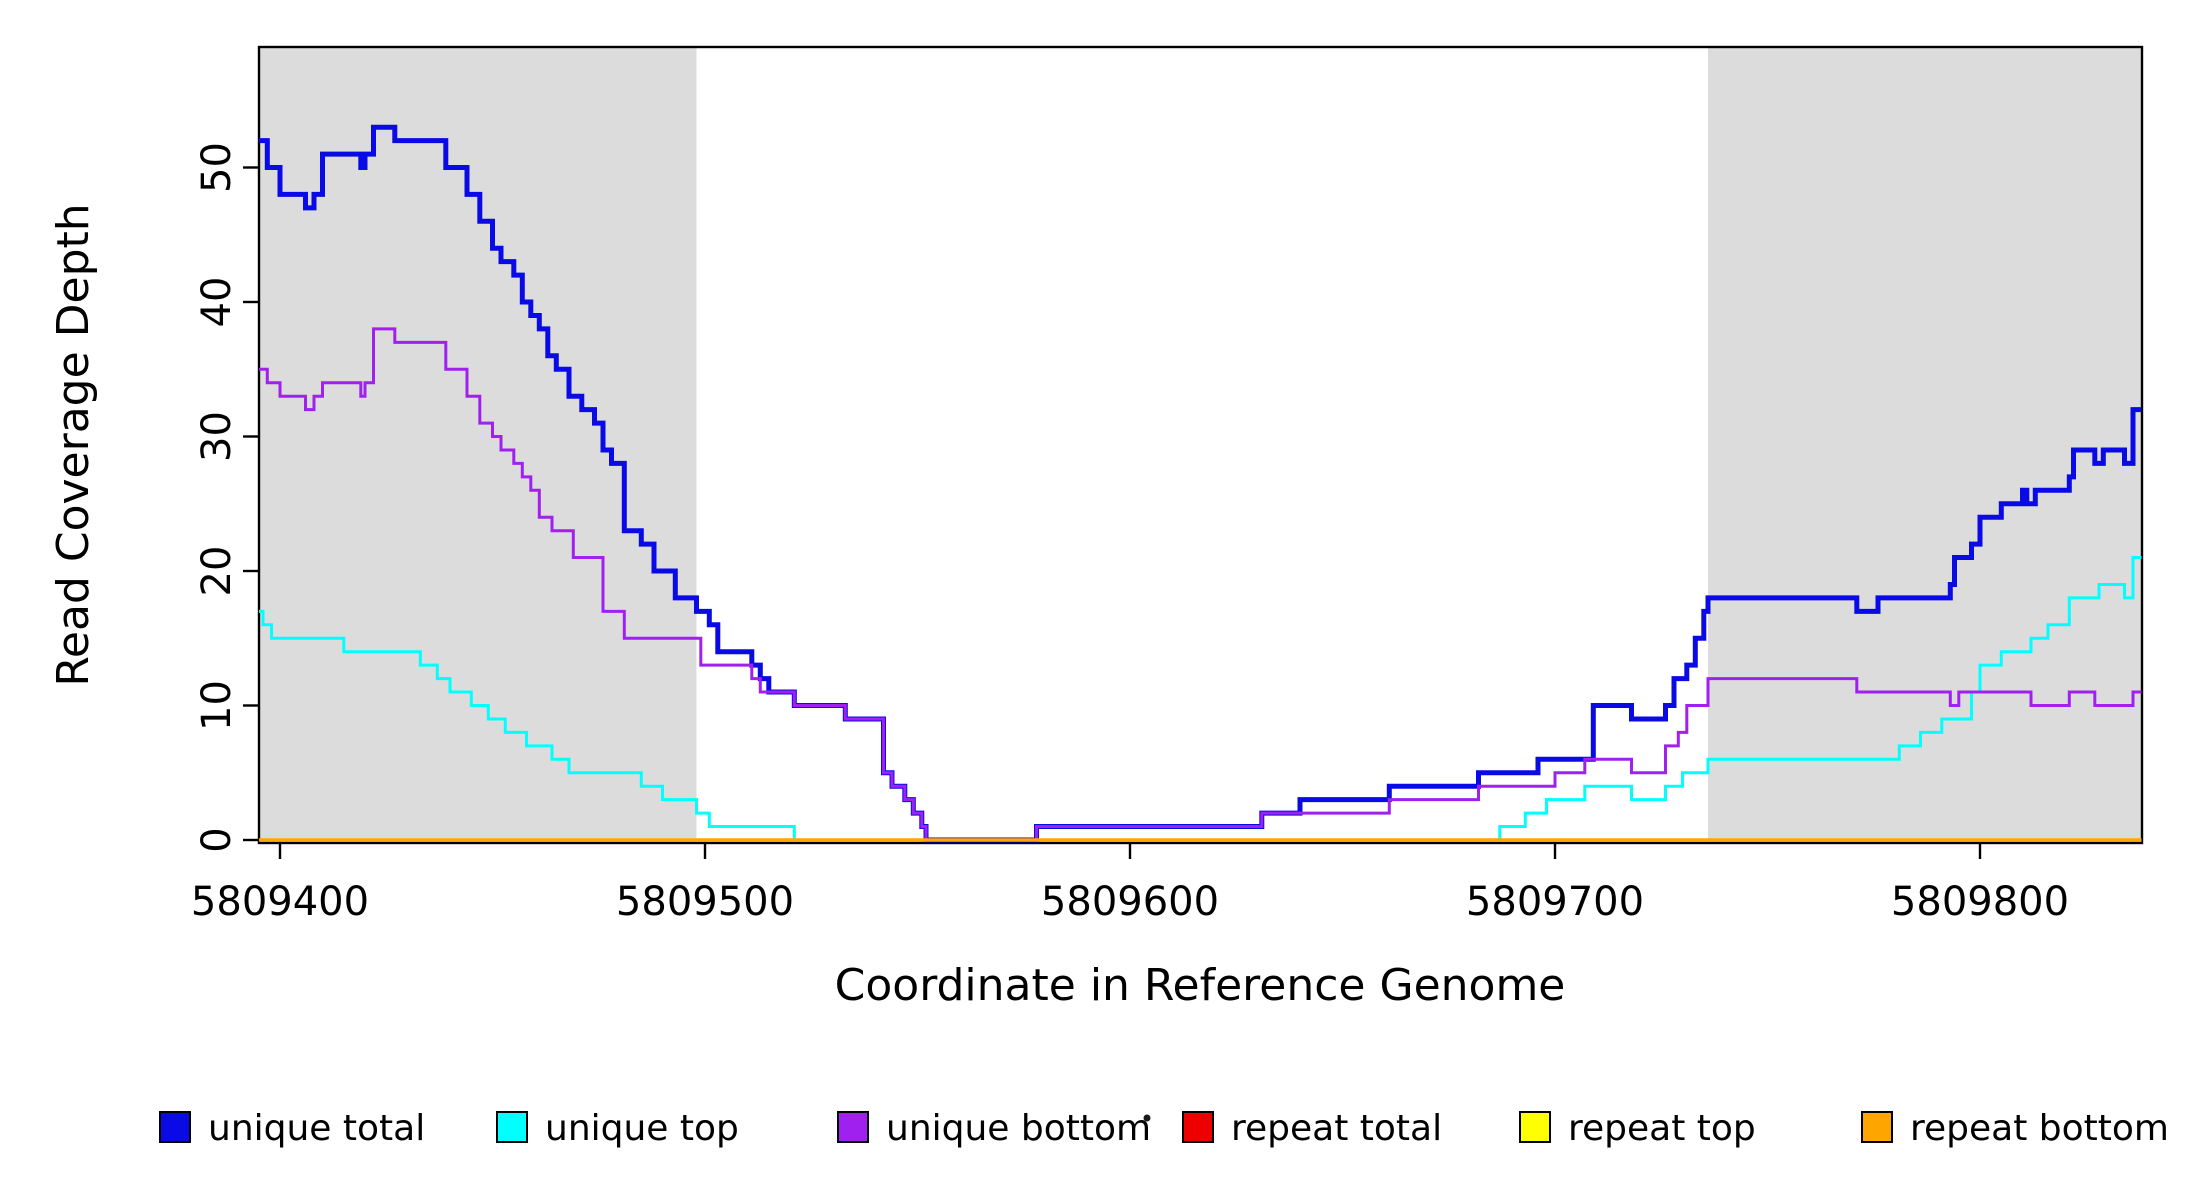 This screenshot has height=1200, width=2200. I want to click on x-tick-label: 5809400, so click(280, 902).